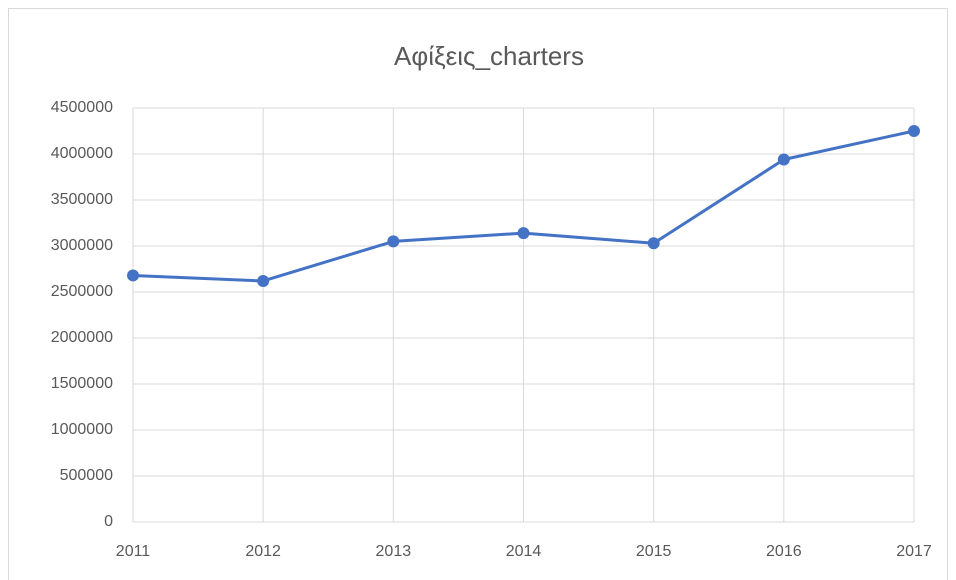 The image size is (956, 580). I want to click on chart-title: Αφίξεις_charters, so click(489, 56).